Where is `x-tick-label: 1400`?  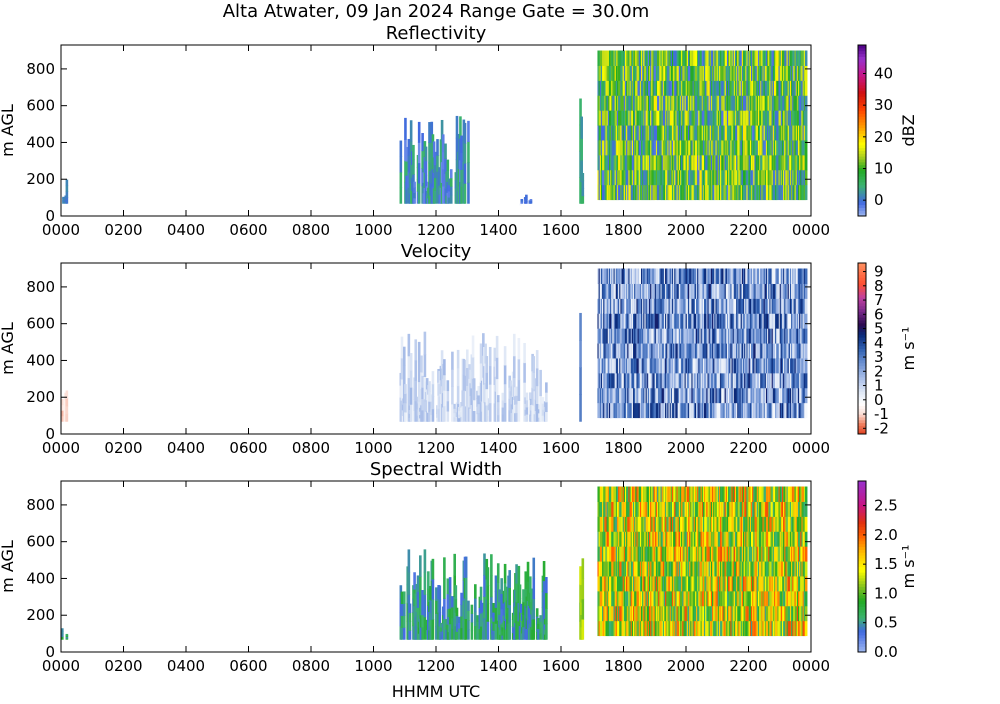
x-tick-label: 1400 is located at coordinates (498, 230).